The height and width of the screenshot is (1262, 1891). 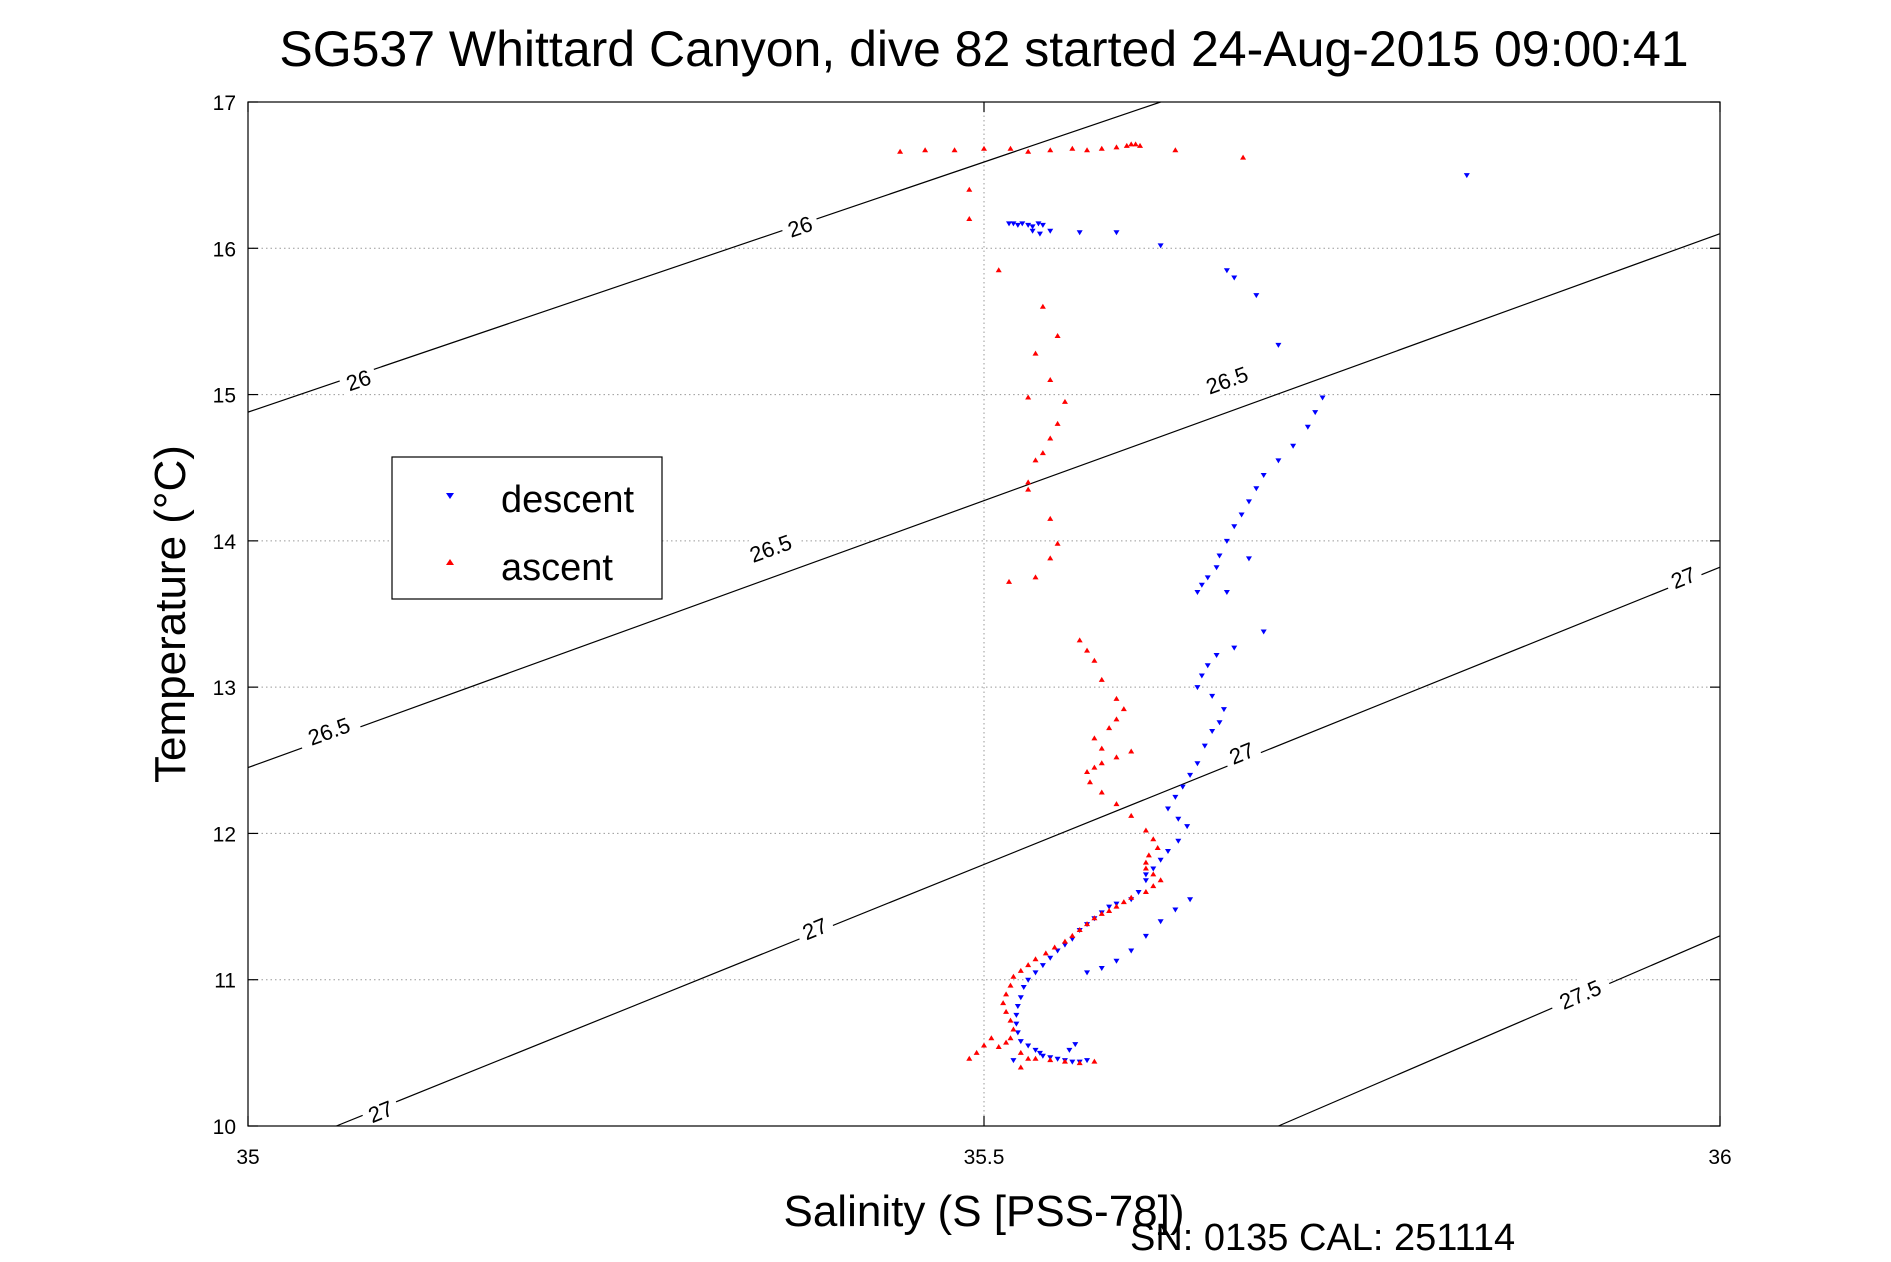 What do you see at coordinates (224, 396) in the screenshot?
I see `y-tick-label: 15` at bounding box center [224, 396].